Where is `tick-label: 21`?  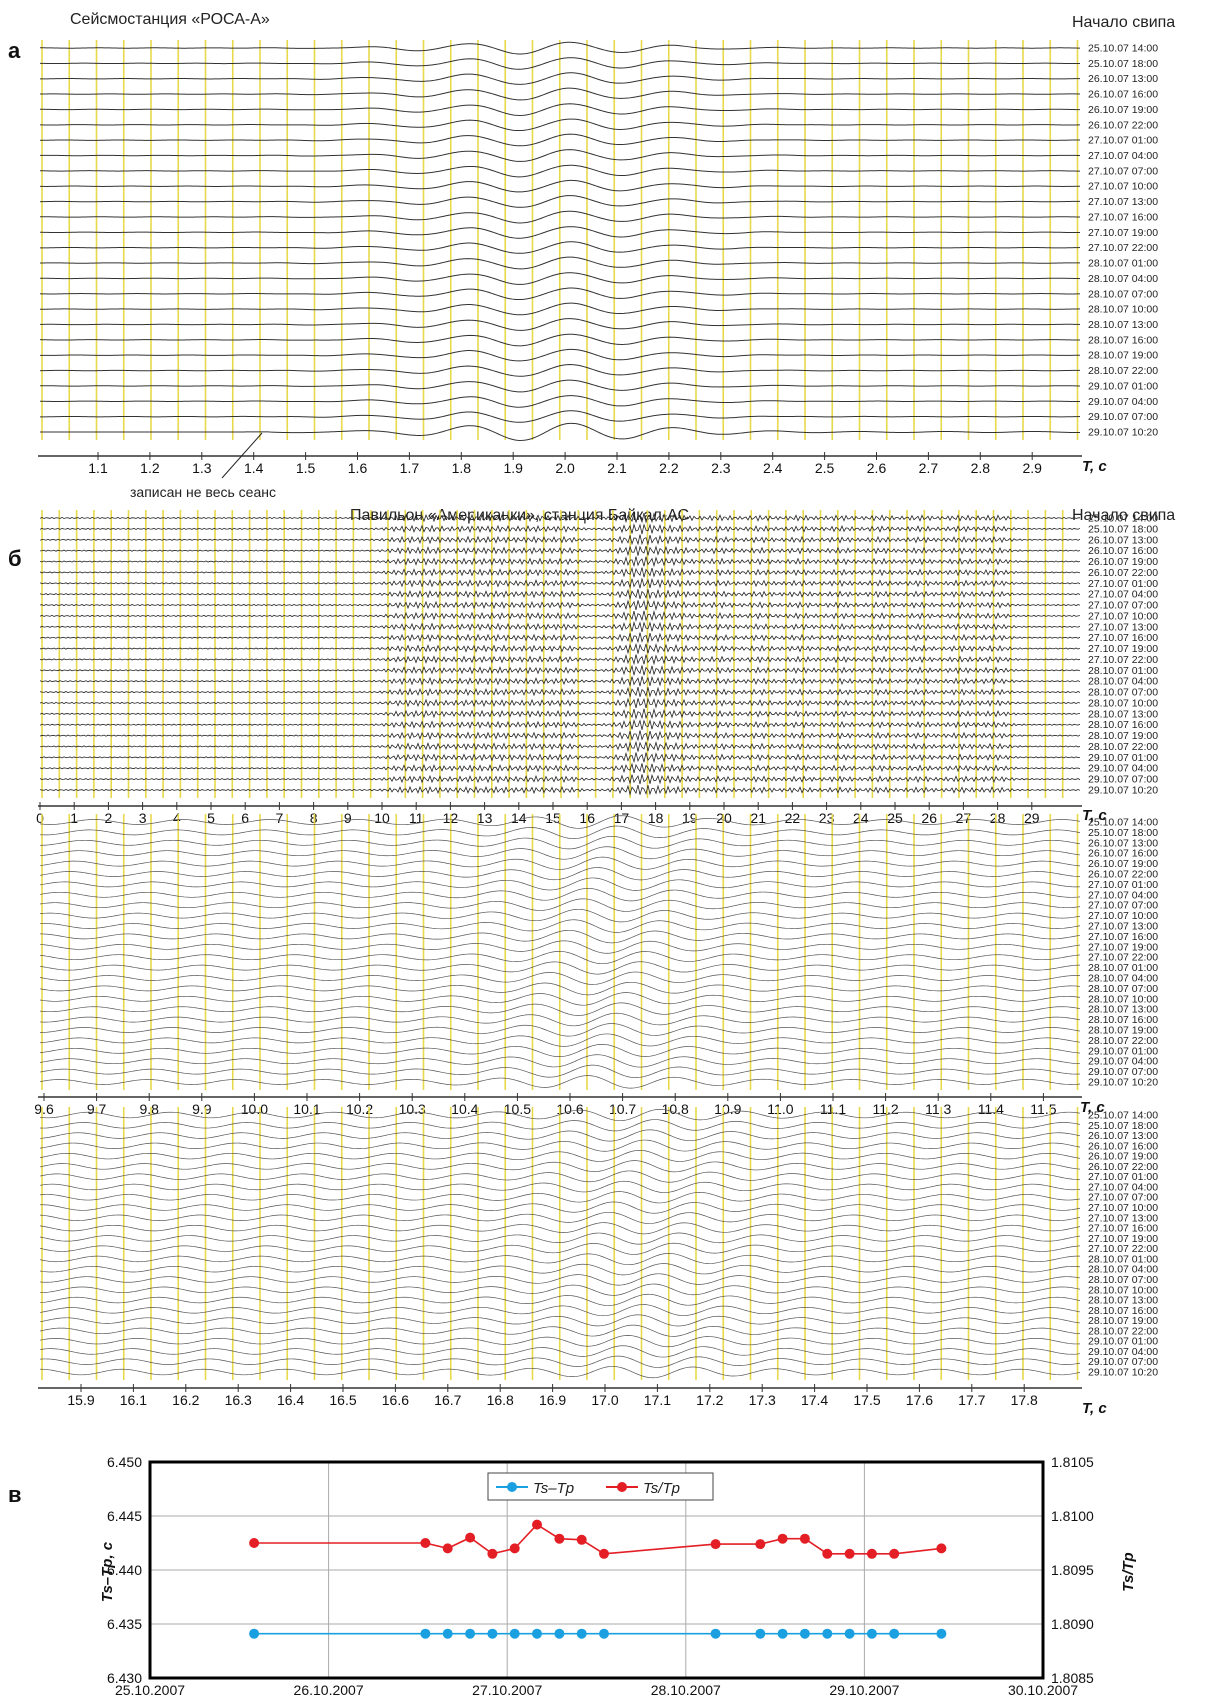 tick-label: 21 is located at coordinates (758, 818).